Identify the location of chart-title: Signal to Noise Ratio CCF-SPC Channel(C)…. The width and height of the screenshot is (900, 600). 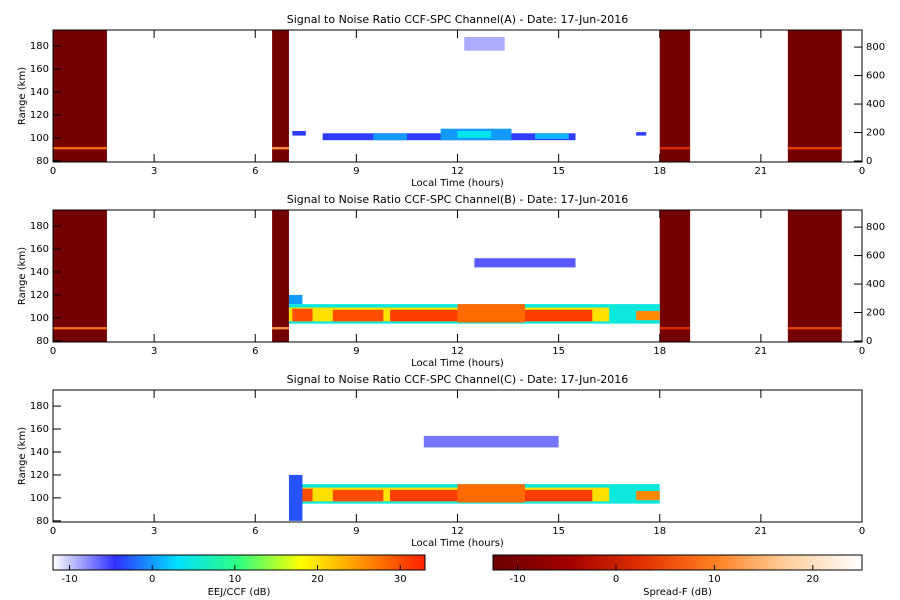
(458, 379).